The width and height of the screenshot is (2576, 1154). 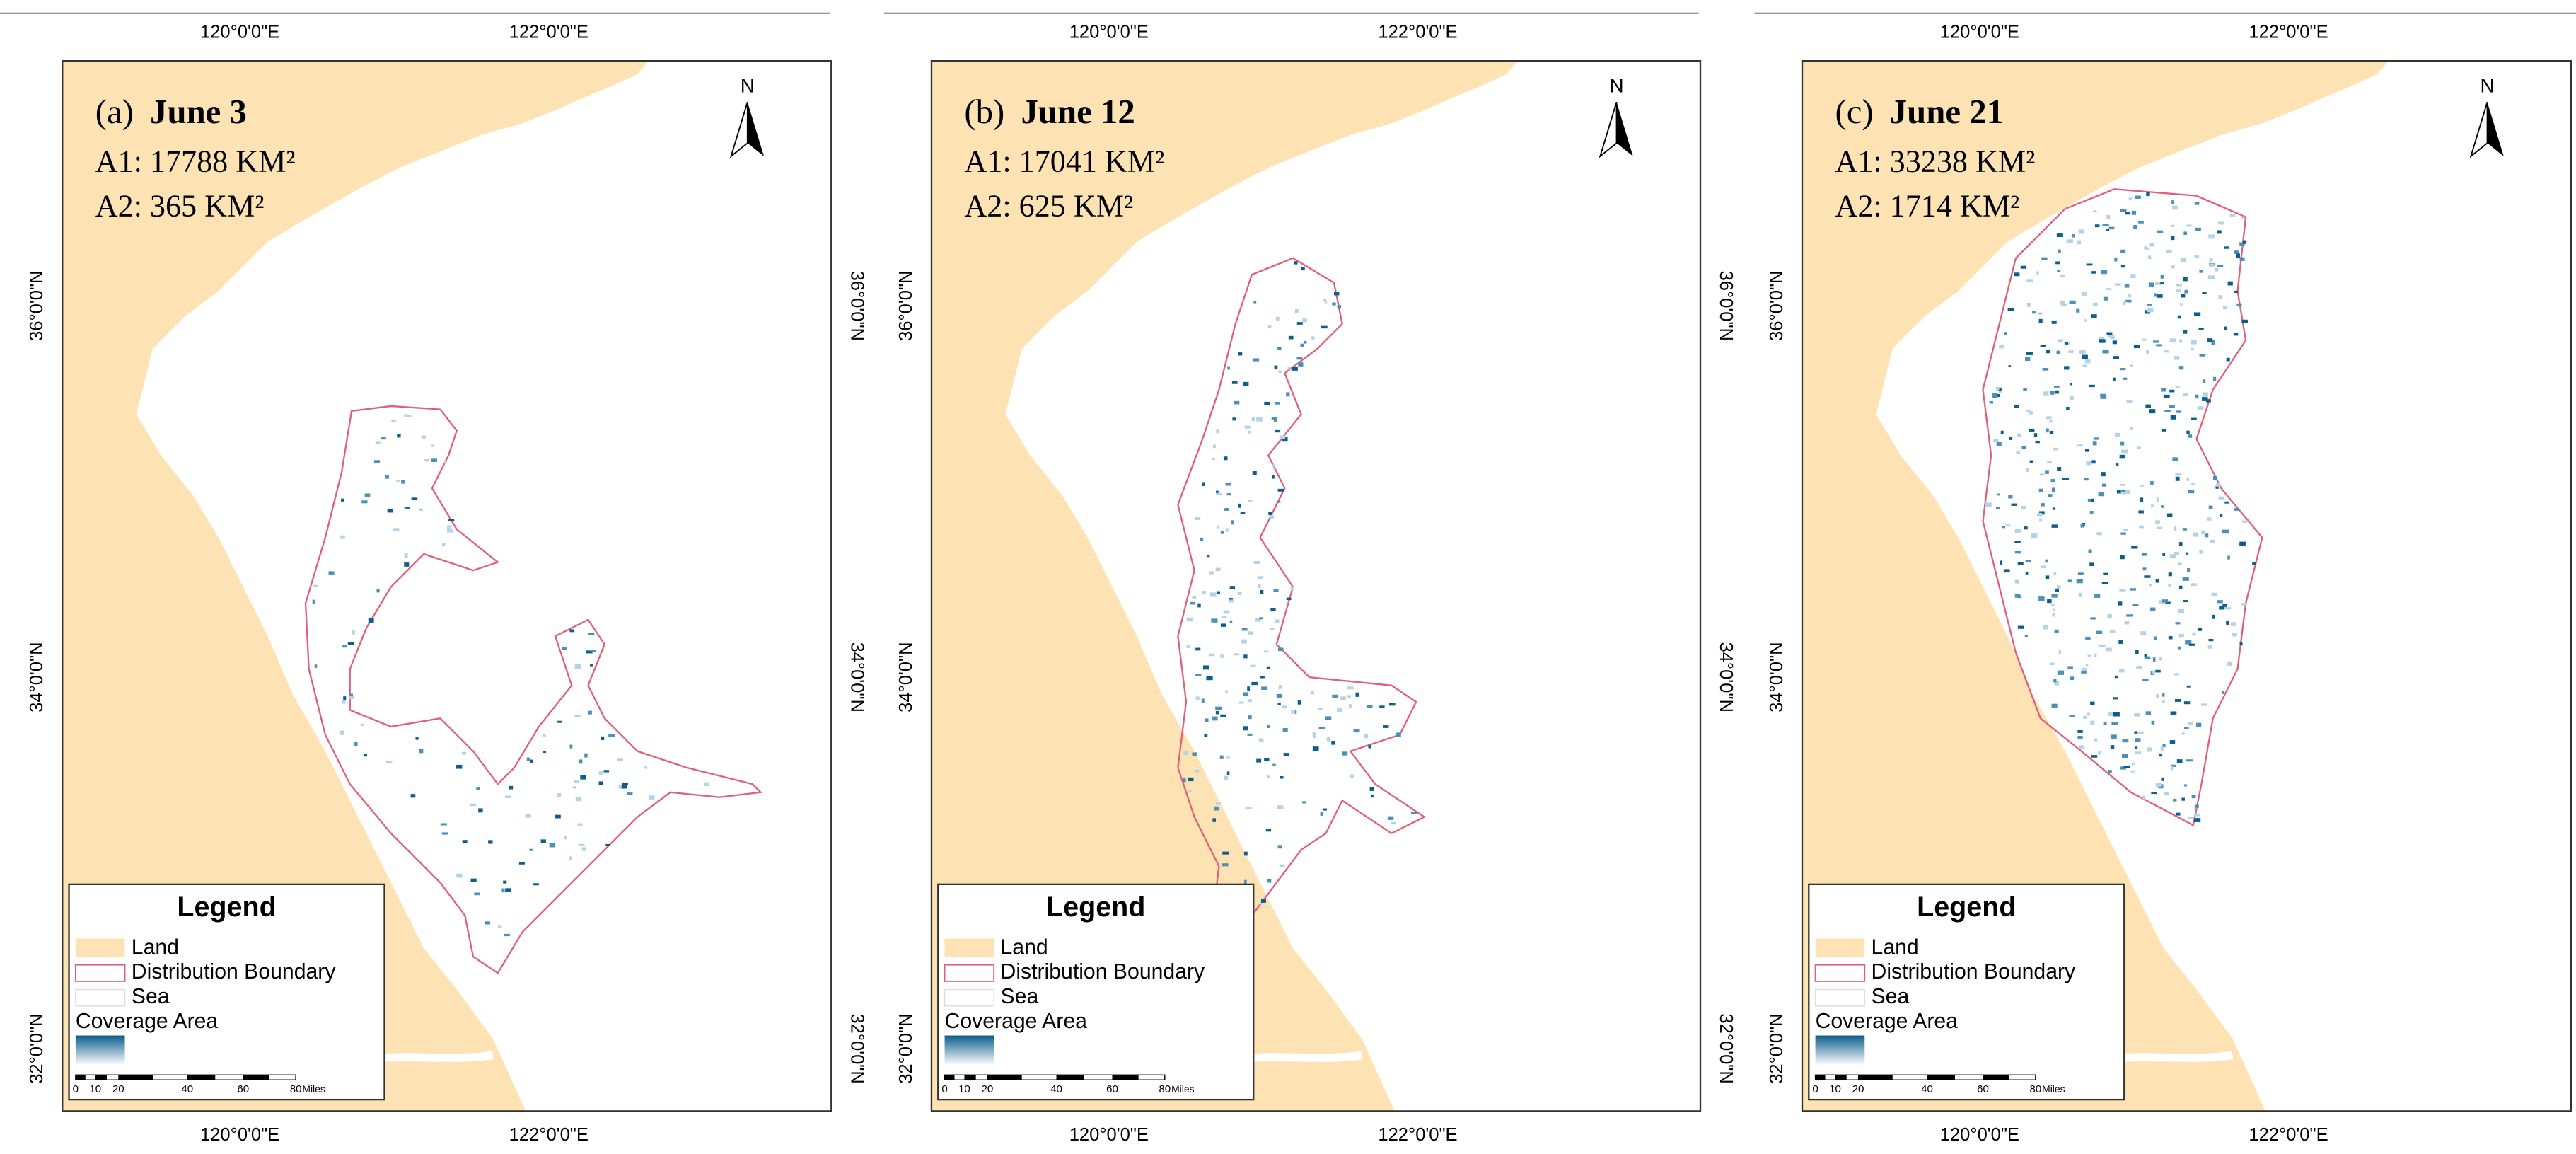 I want to click on scale-unit: Miles, so click(x=1183, y=1089).